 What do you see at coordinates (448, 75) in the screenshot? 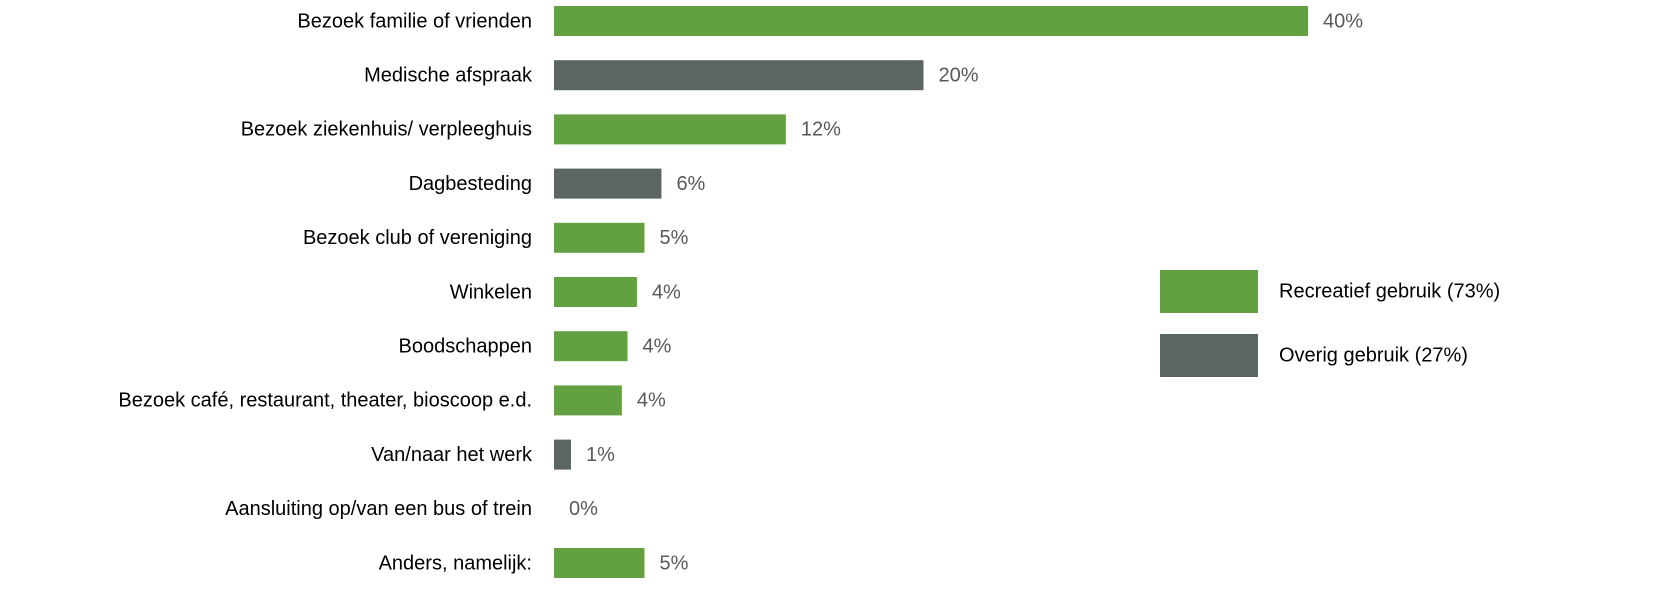
I see `category-label: Medische afspraak` at bounding box center [448, 75].